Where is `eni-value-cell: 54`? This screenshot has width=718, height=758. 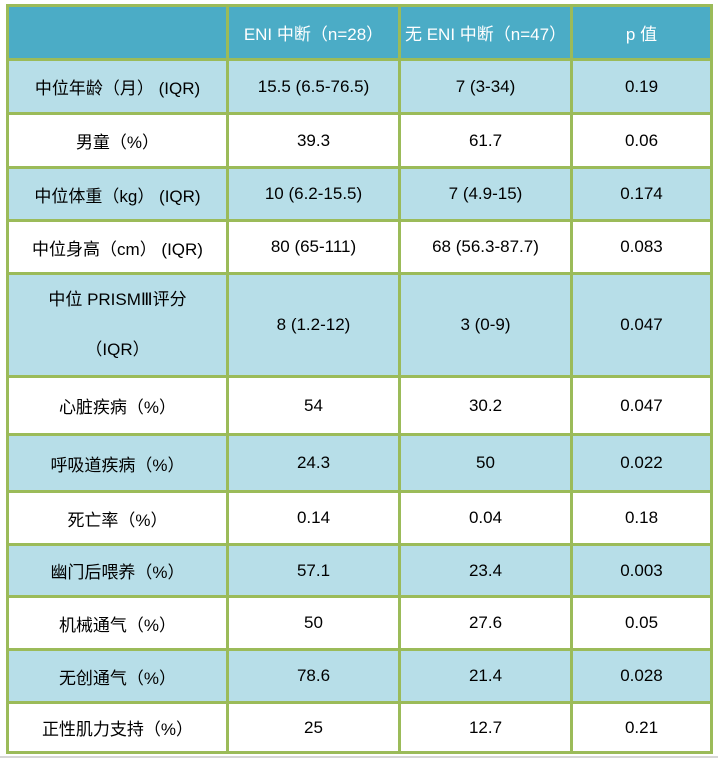
eni-value-cell: 54 is located at coordinates (313, 405).